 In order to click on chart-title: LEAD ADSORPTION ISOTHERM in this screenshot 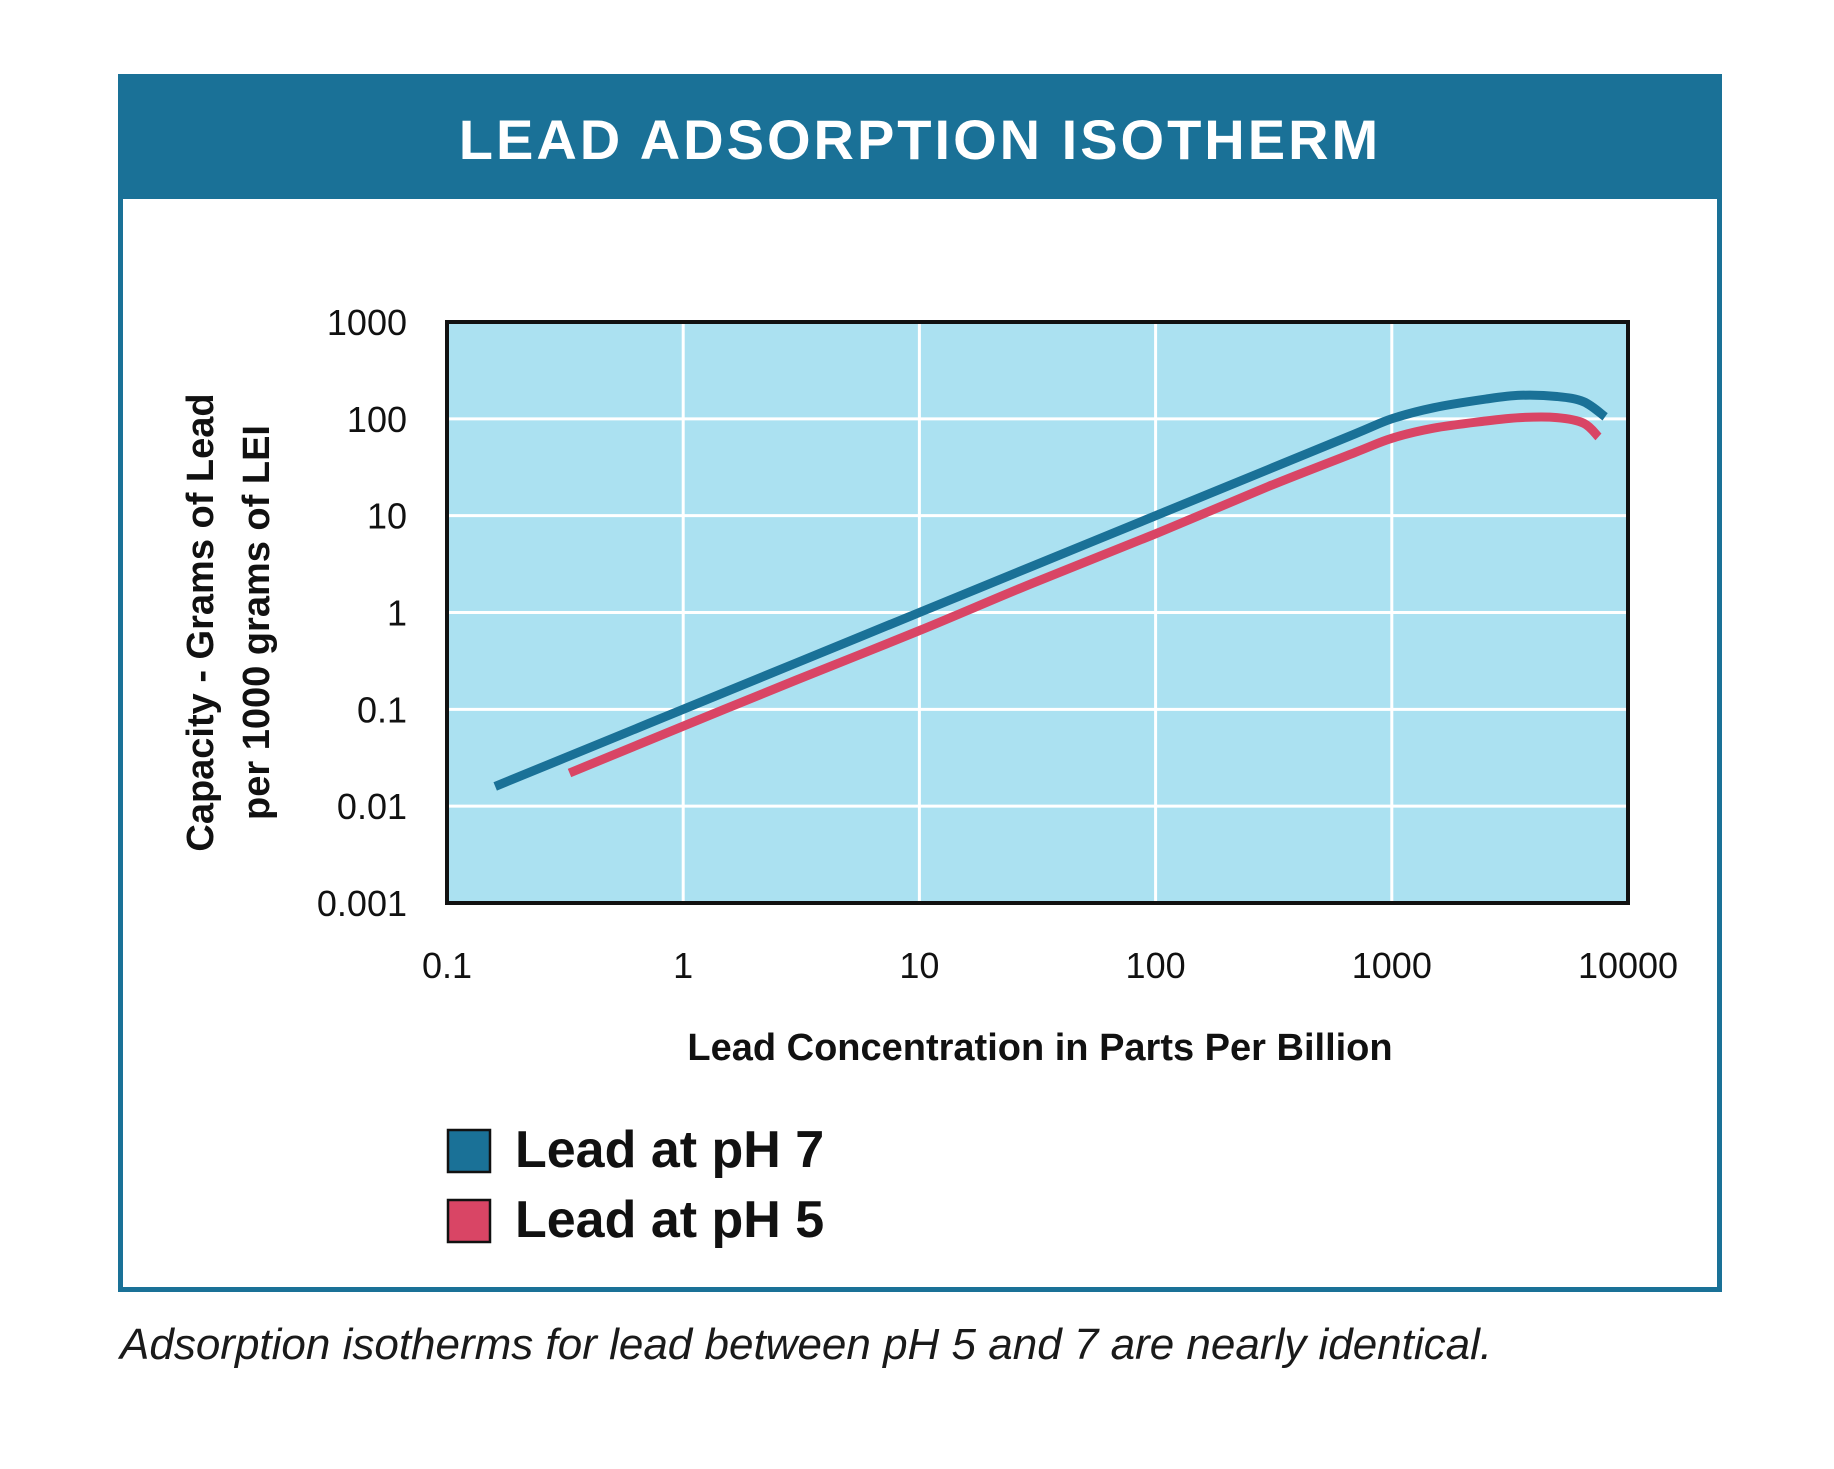, I will do `click(920, 139)`.